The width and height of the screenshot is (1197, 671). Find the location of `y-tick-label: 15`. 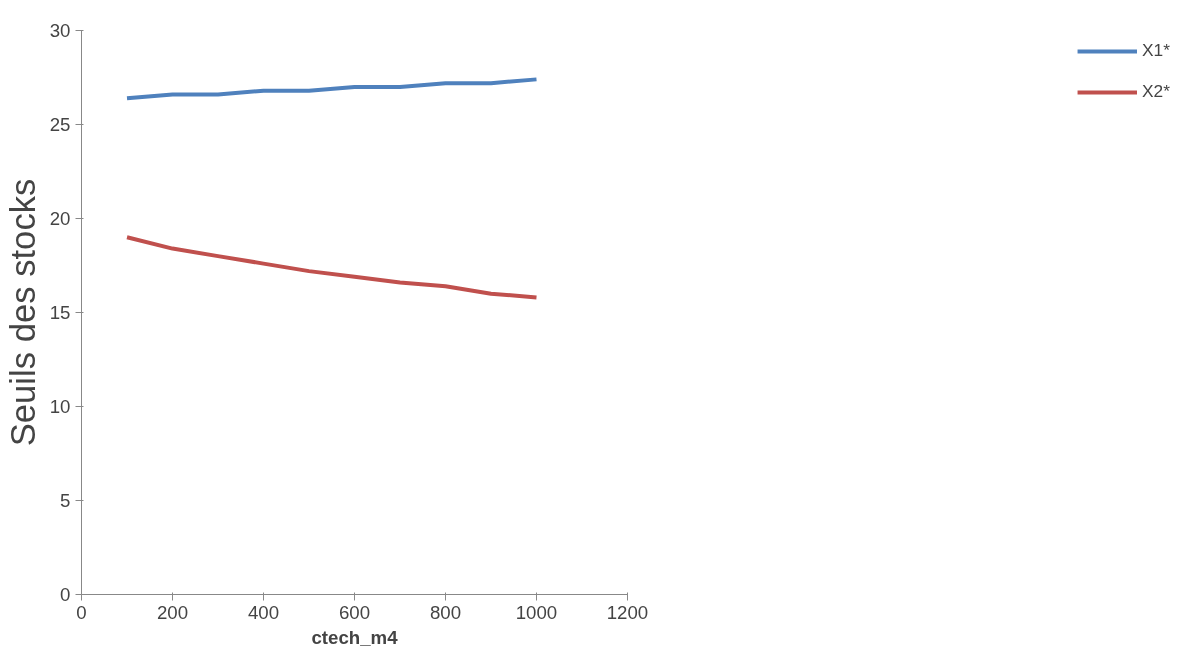

y-tick-label: 15 is located at coordinates (60, 312).